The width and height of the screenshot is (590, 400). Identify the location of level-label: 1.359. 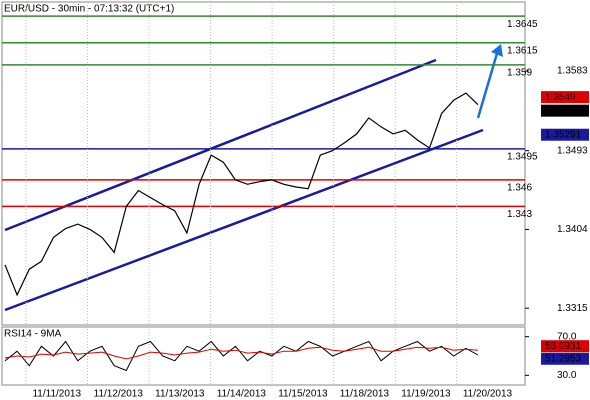
(519, 72).